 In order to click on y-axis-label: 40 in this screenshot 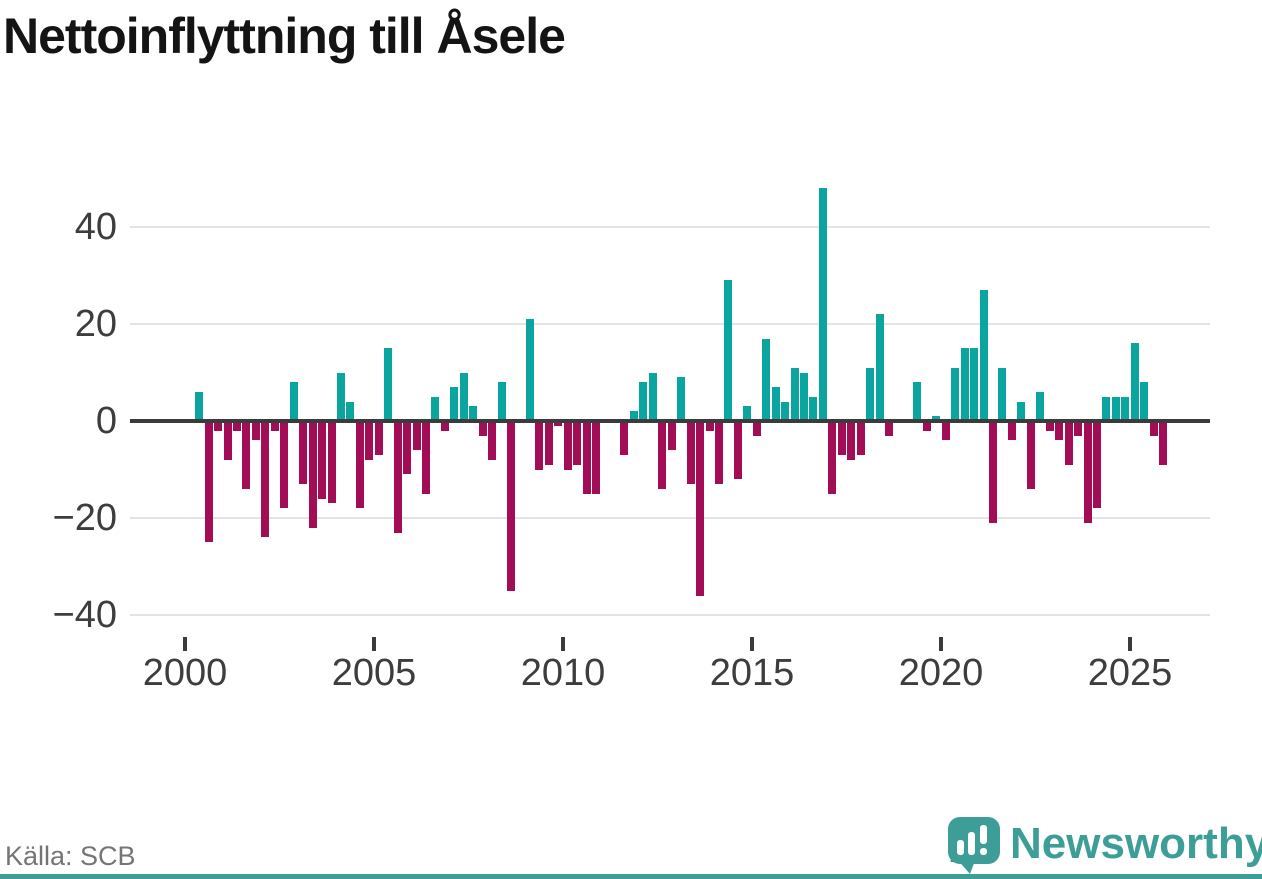, I will do `click(95, 227)`.